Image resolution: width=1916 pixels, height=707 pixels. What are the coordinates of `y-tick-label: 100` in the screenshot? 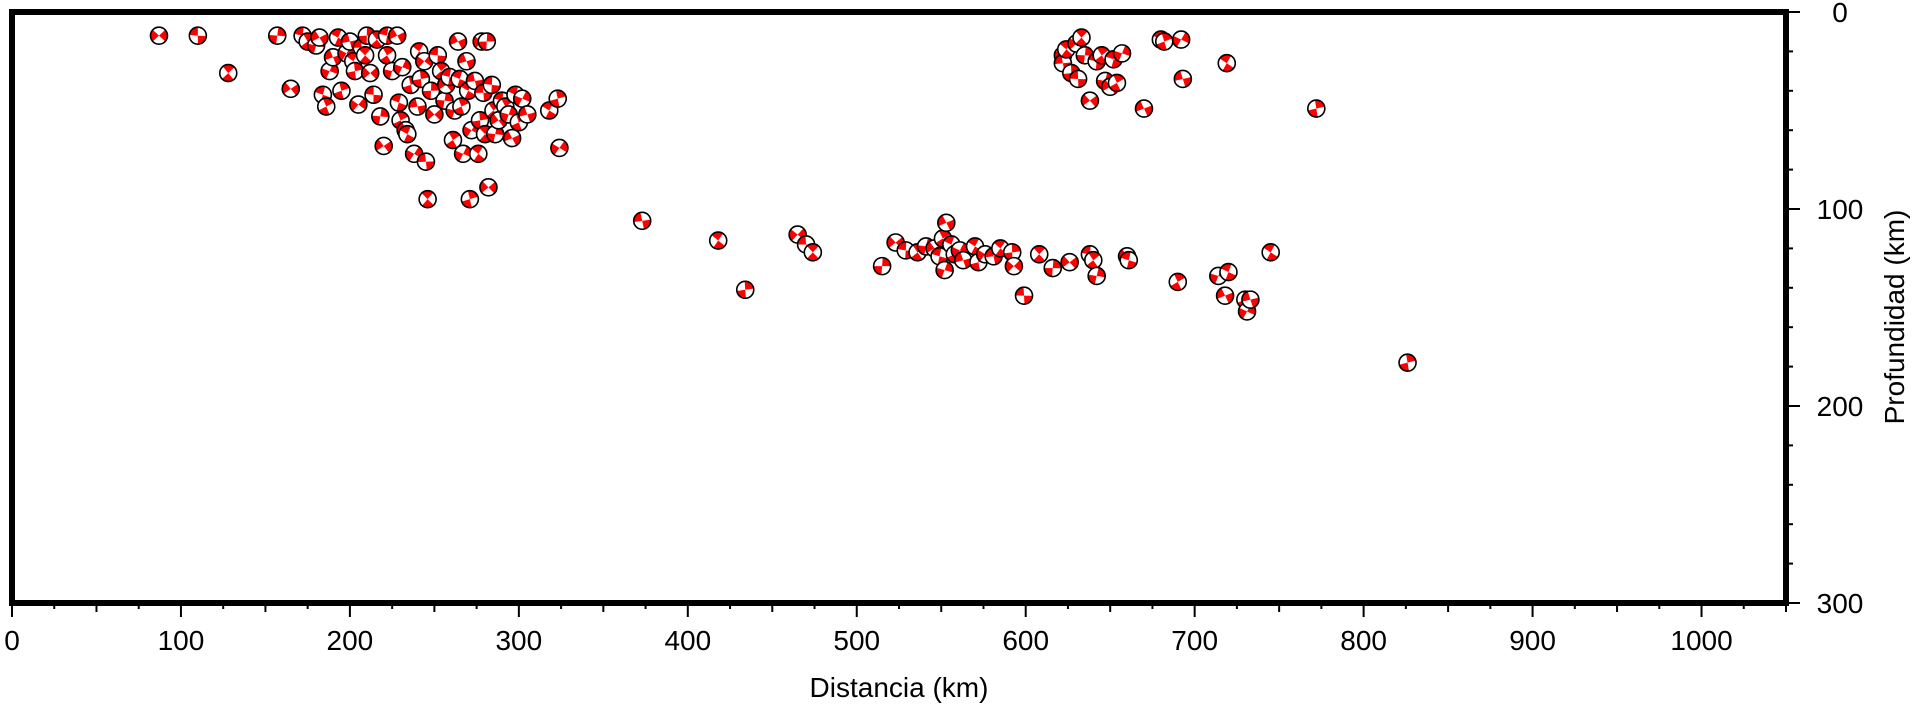 It's located at (1840, 209).